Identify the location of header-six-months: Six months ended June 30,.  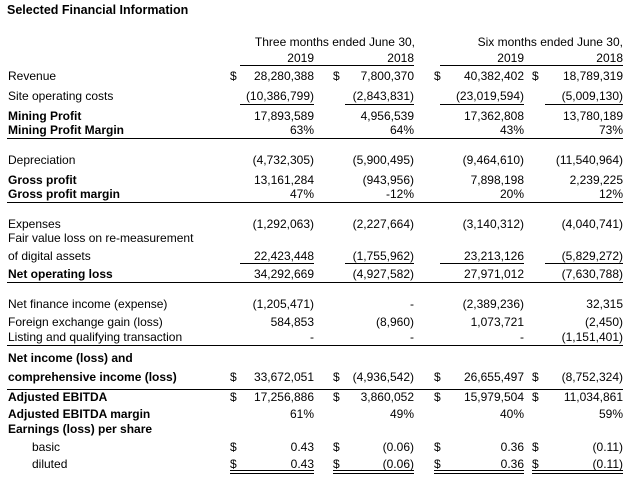
(550, 42).